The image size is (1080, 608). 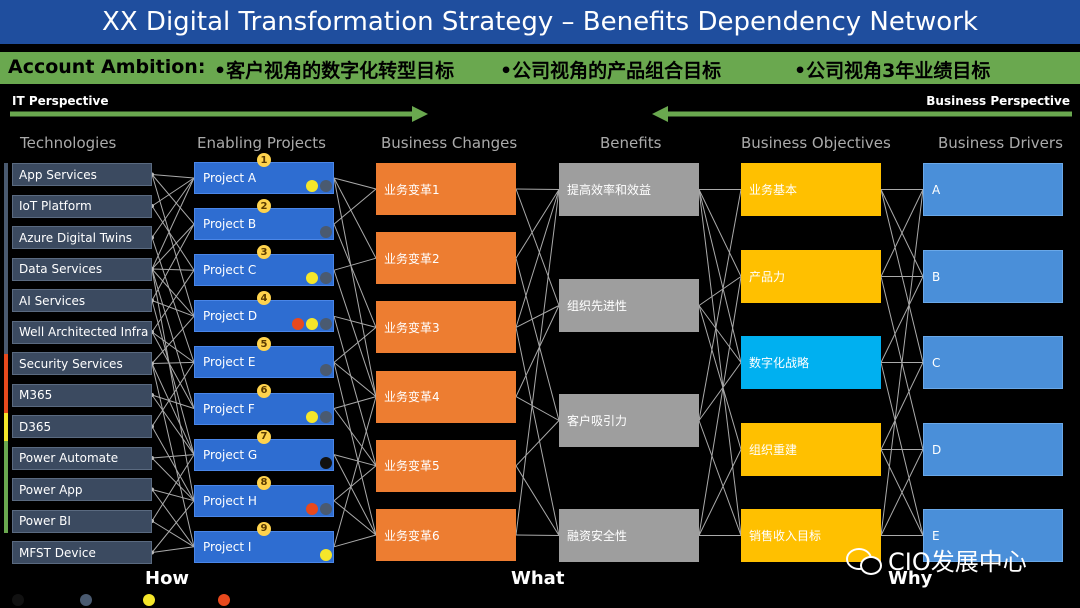 What do you see at coordinates (264, 436) in the screenshot?
I see `project-number-badge: 7` at bounding box center [264, 436].